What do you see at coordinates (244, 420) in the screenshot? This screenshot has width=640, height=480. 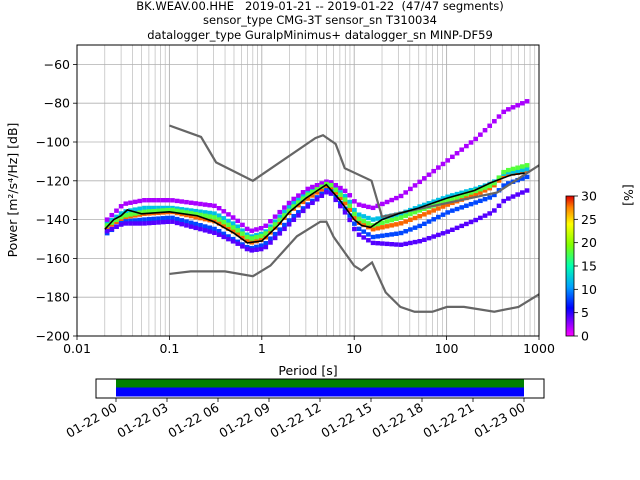 I see `timeline-tick-label: 01-22 09` at bounding box center [244, 420].